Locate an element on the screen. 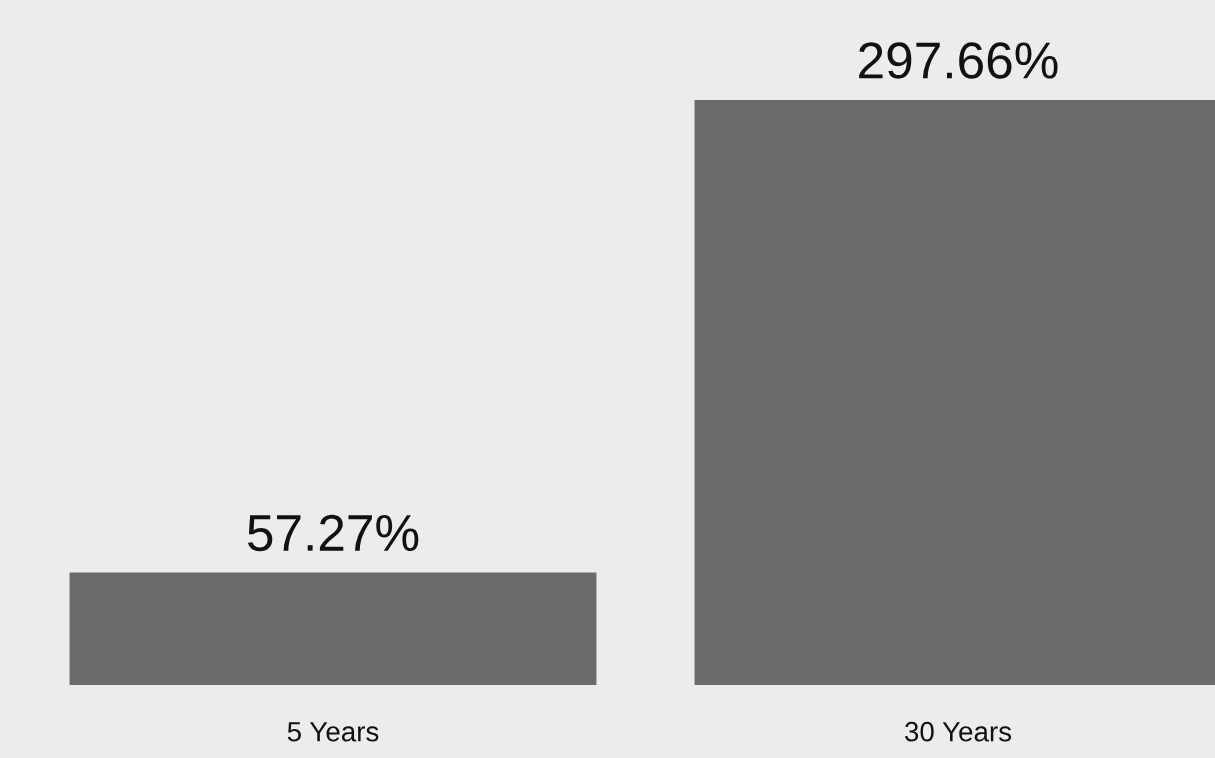  data-label: 57.27% is located at coordinates (333, 533).